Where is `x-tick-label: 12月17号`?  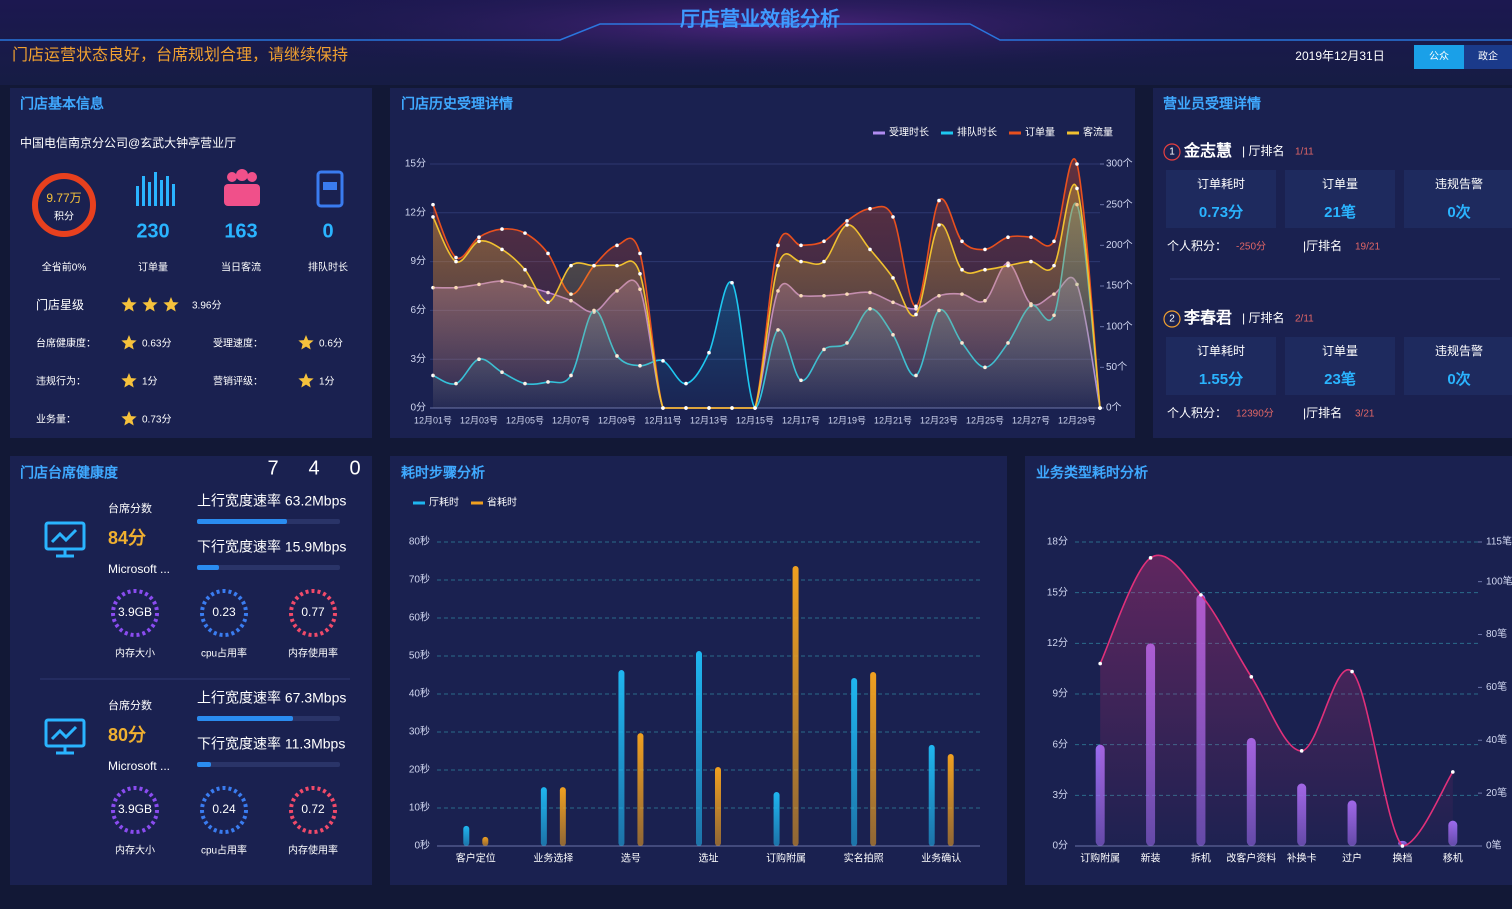 x-tick-label: 12月17号 is located at coordinates (801, 420).